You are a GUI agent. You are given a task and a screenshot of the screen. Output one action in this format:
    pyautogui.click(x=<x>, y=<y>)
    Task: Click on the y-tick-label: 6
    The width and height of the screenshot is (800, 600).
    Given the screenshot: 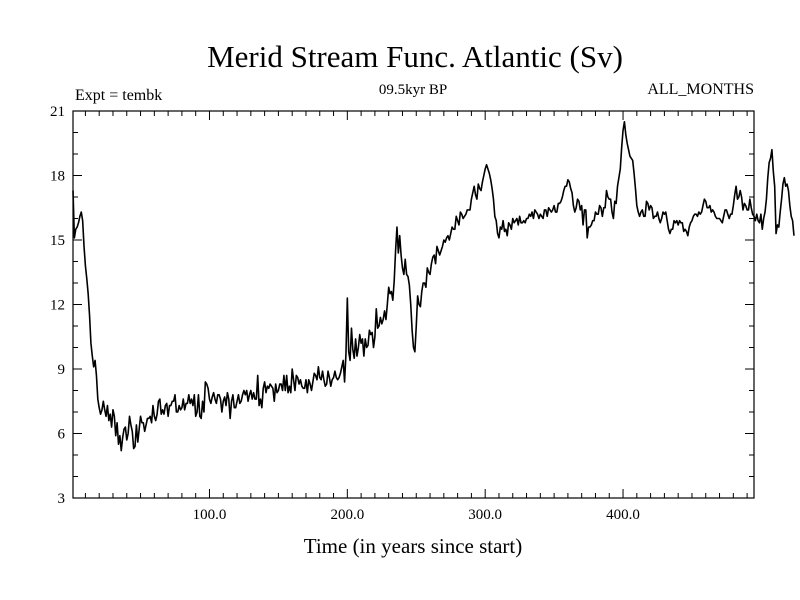 What is the action you would take?
    pyautogui.click(x=62, y=435)
    